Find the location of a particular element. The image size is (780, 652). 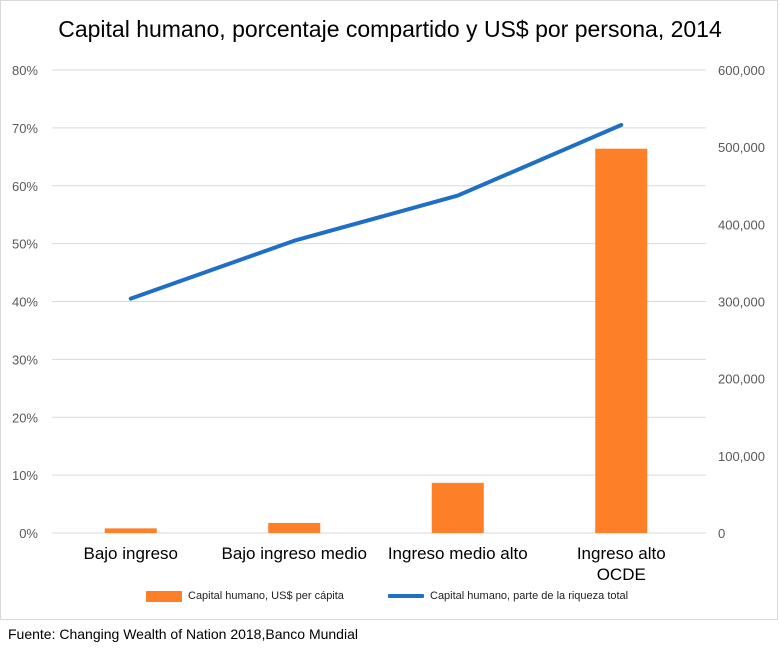

x-tick-label: Ingreso alto is located at coordinates (621, 553).